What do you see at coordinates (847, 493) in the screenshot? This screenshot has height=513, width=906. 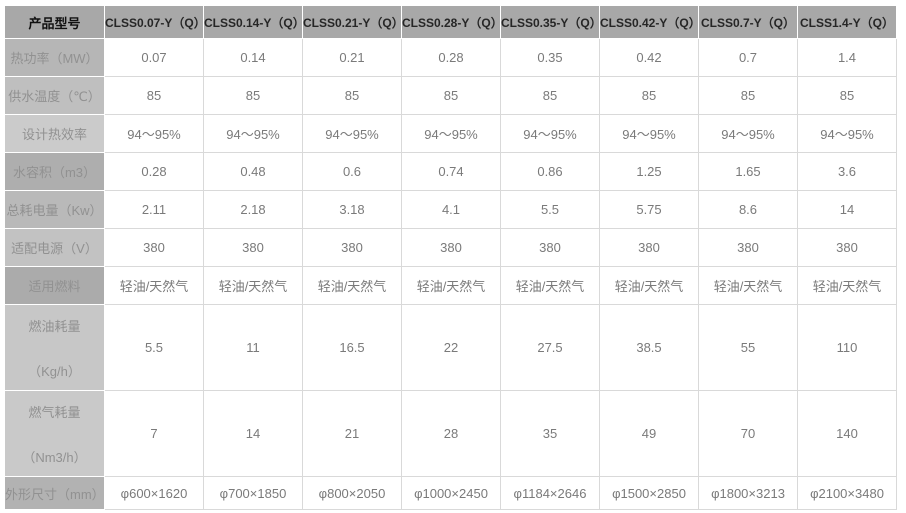 I see `spec-value-cell: φ2100×3480` at bounding box center [847, 493].